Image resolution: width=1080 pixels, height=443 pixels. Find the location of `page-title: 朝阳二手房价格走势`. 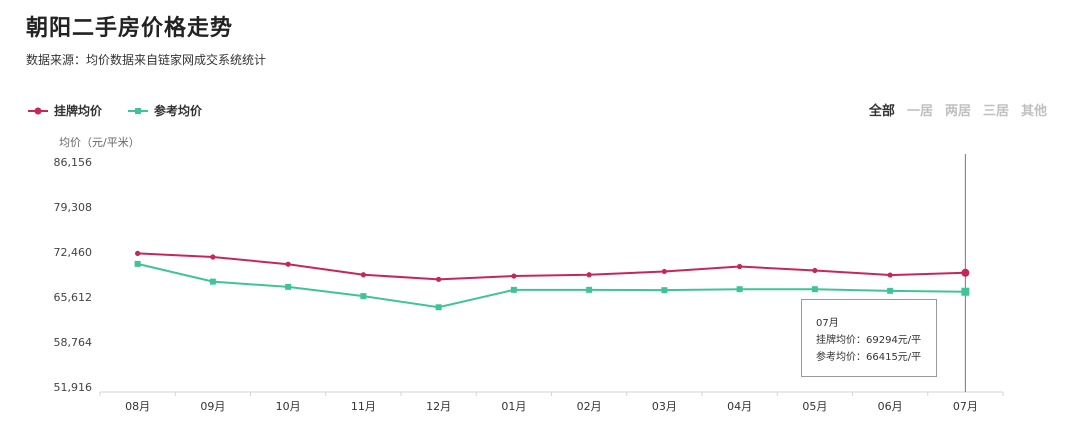

page-title: 朝阳二手房价格走势 is located at coordinates (130, 28).